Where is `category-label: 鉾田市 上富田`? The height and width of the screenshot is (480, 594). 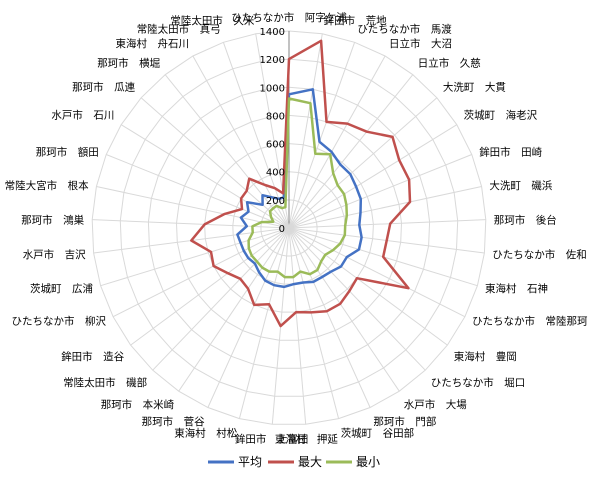 category-label: 鉾田市 上富田 is located at coordinates (272, 438).